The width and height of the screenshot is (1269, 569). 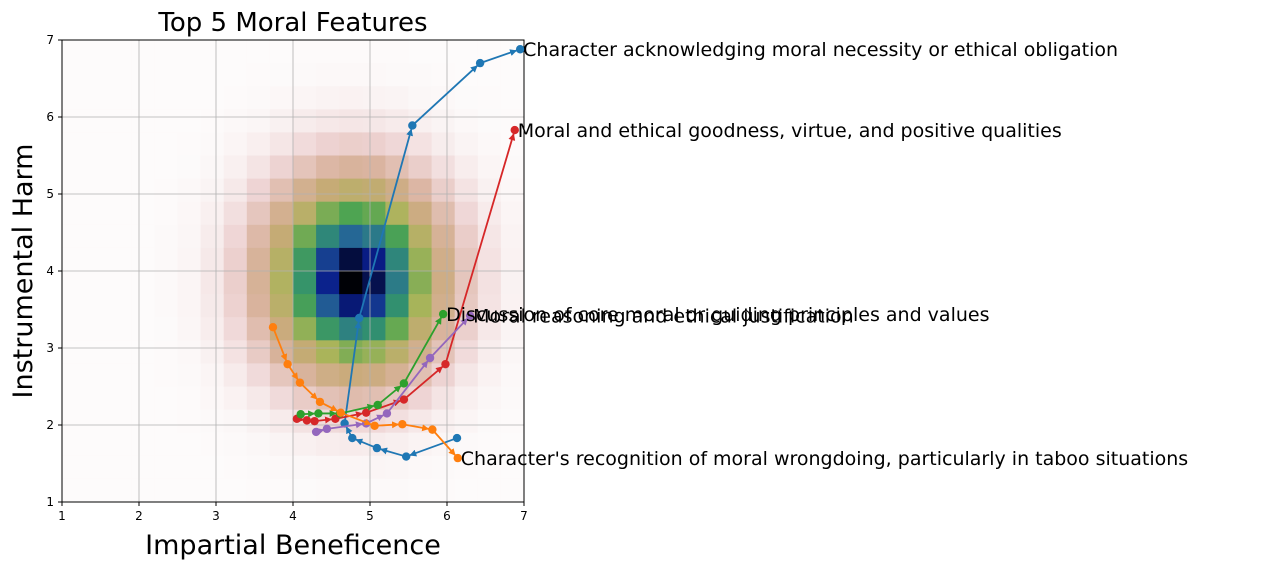 I want to click on y-ticks: 1 2 3 4 5 6 7, so click(x=54, y=271).